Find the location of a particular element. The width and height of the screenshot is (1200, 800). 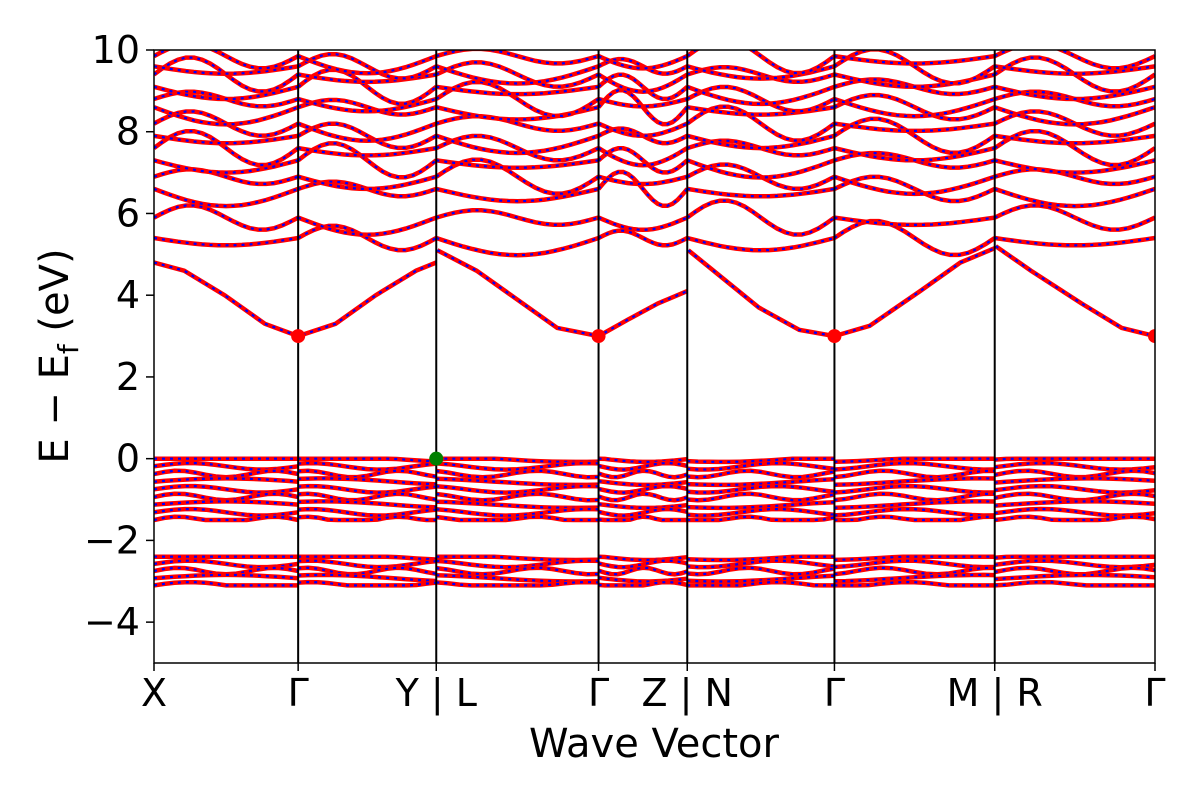

y-tick-label: 4 is located at coordinates (128, 295).